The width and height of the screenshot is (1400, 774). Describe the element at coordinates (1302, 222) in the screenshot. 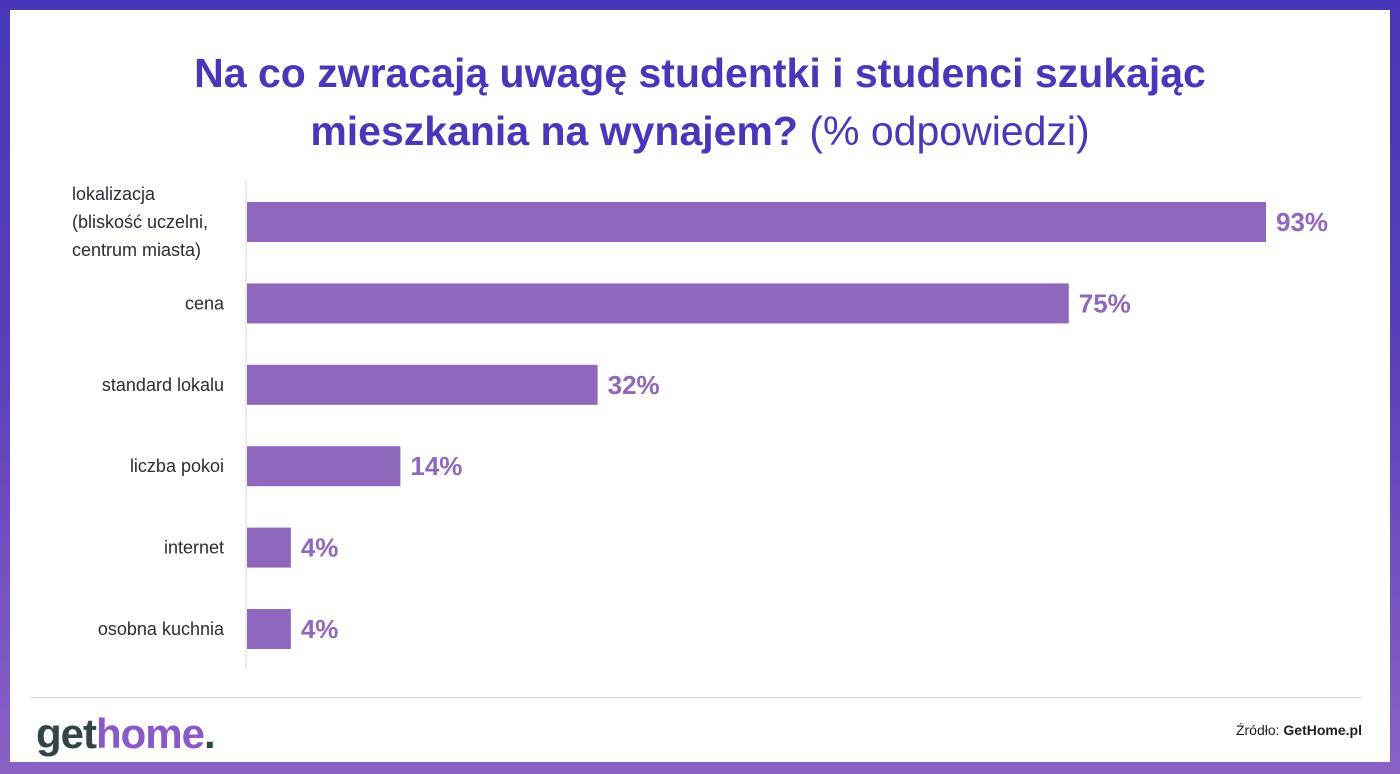

I see `value-label: 93%` at that location.